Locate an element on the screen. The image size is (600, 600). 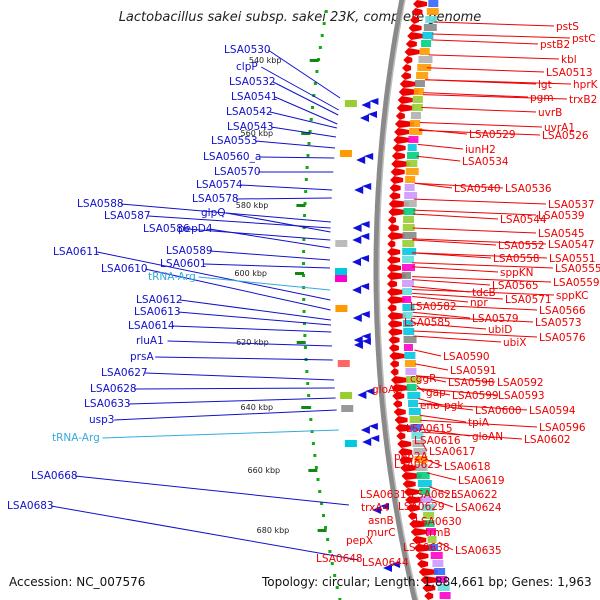
gene-label-pbp2a: pbp2A is located at coordinates (411, 457).